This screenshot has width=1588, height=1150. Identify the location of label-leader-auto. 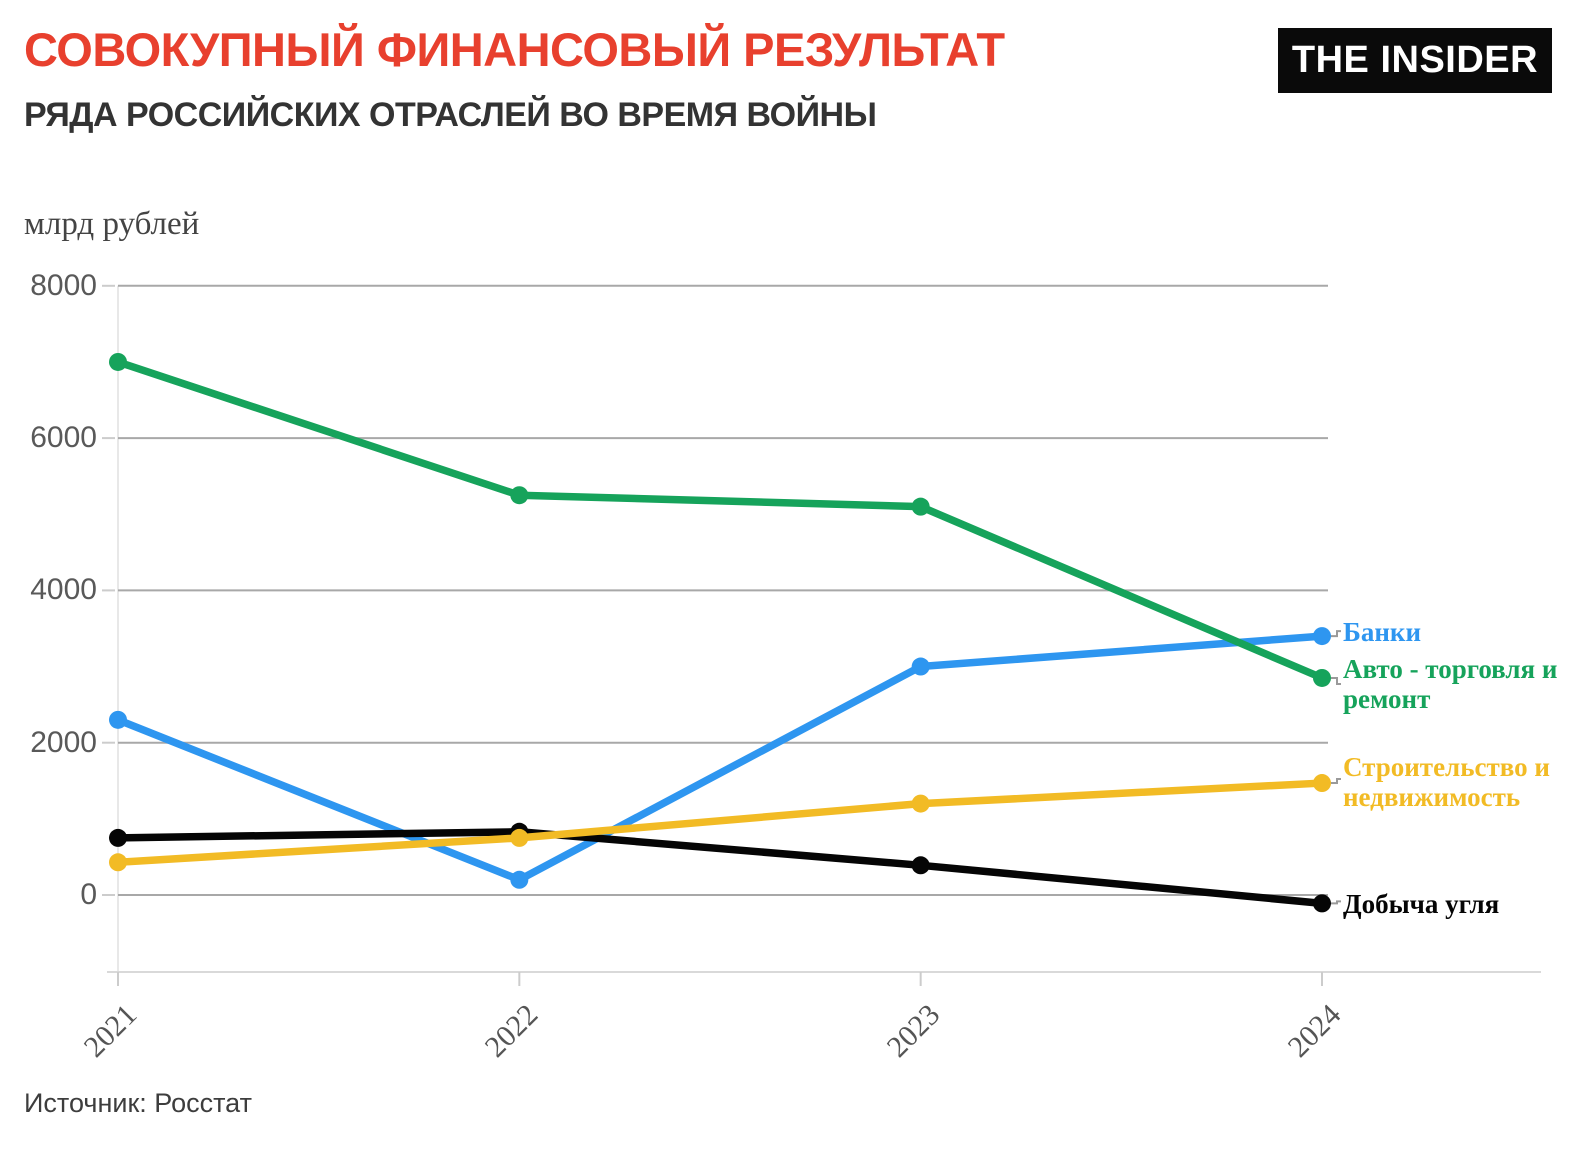
(1336, 680).